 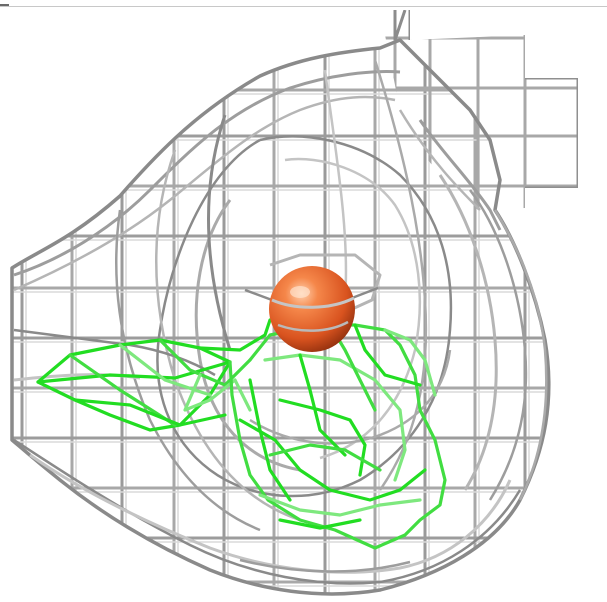 I want to click on ligand-mesh-crossing, so click(x=313, y=302).